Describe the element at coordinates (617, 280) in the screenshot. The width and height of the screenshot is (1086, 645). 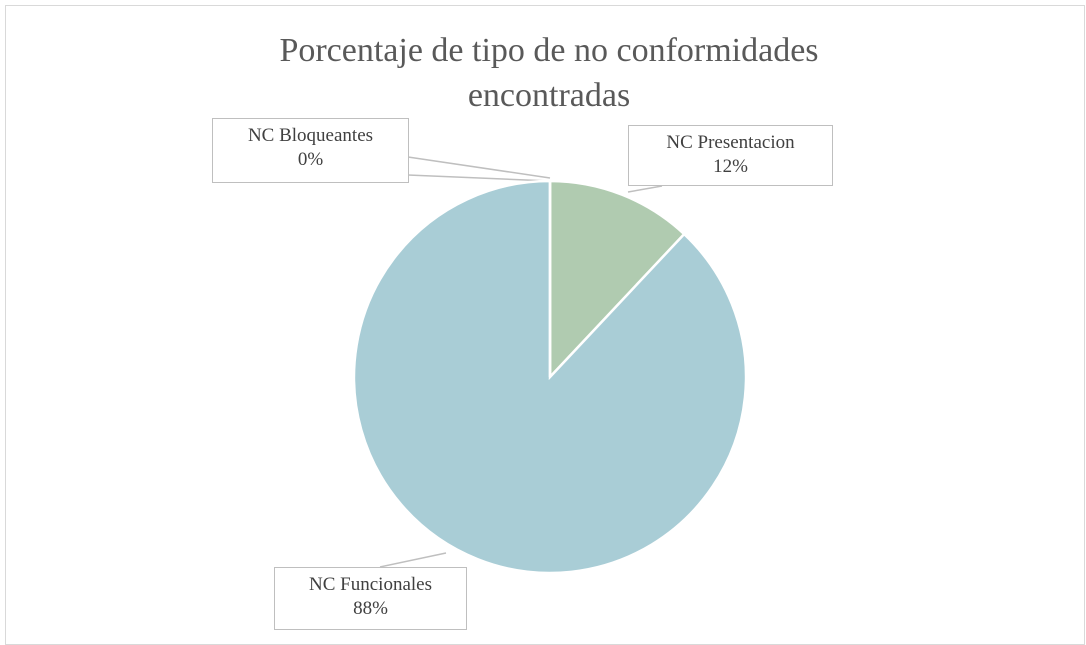
I see `pie-slice` at that location.